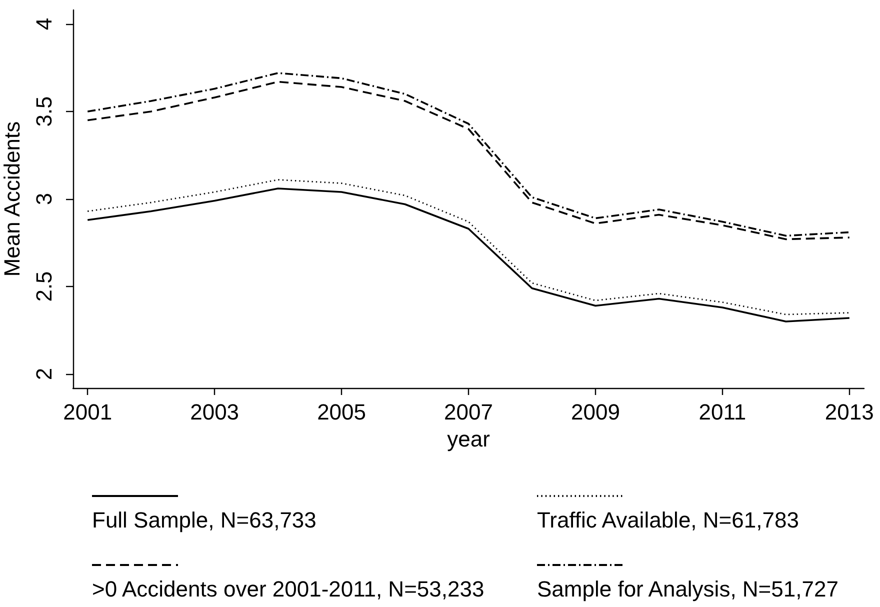 This screenshot has width=880, height=607. I want to click on x-tick-label: 2001, so click(87, 412).